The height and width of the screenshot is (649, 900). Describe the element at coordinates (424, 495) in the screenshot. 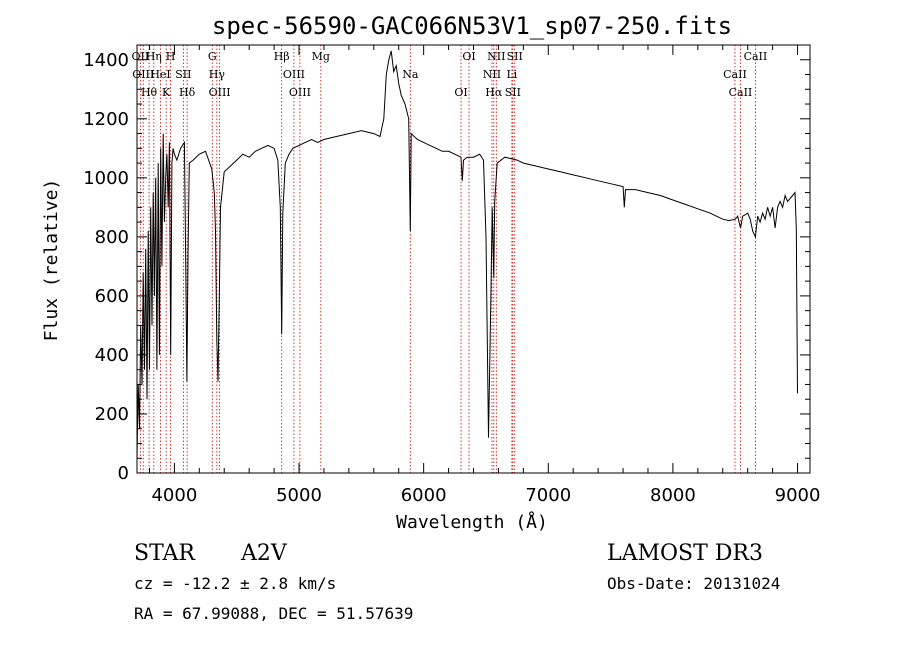

I see `x-tick-label: 6000` at that location.